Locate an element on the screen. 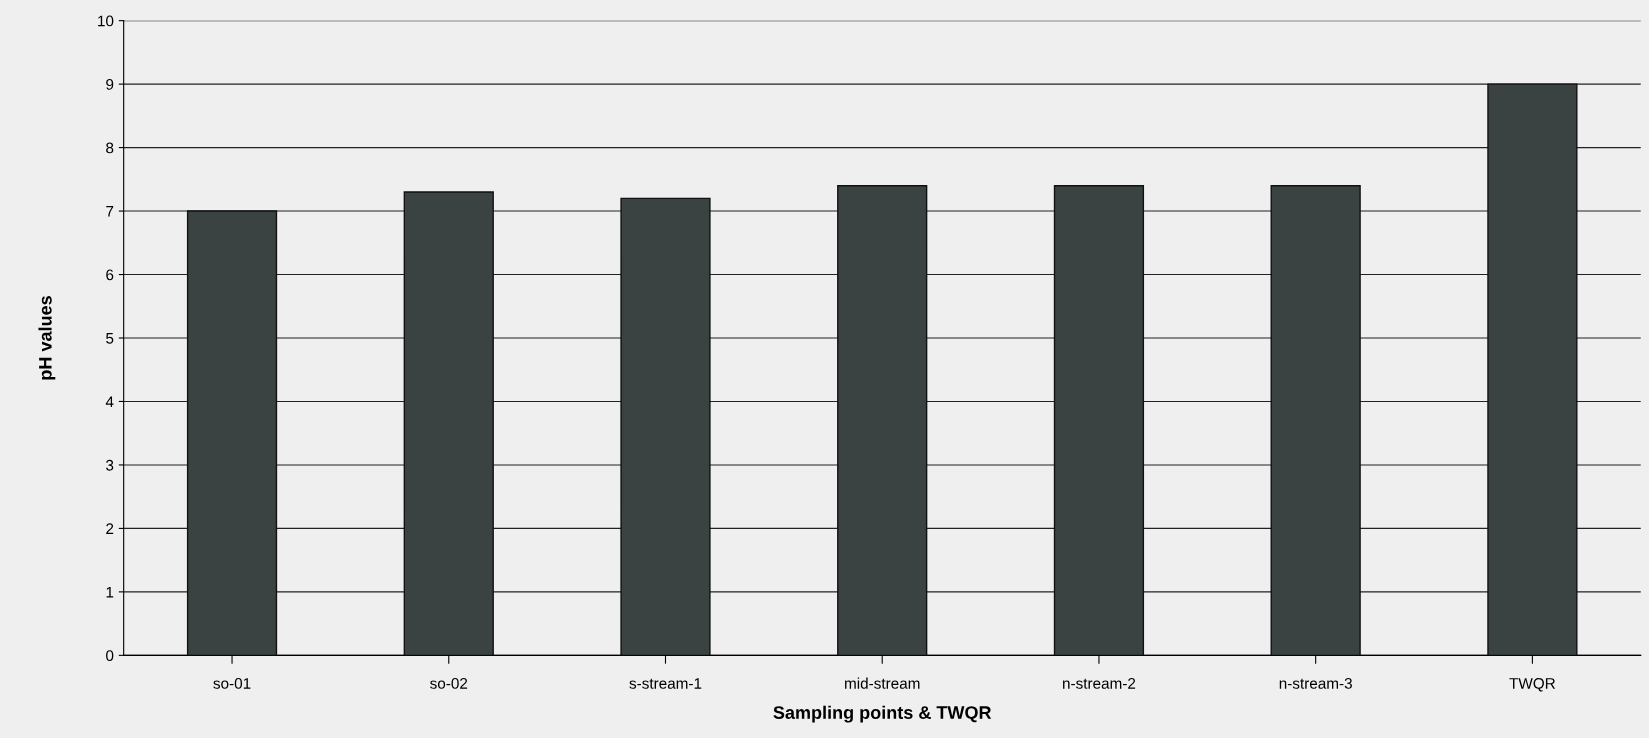 This screenshot has width=1649, height=738. y-tick-label: 3 is located at coordinates (110, 465).